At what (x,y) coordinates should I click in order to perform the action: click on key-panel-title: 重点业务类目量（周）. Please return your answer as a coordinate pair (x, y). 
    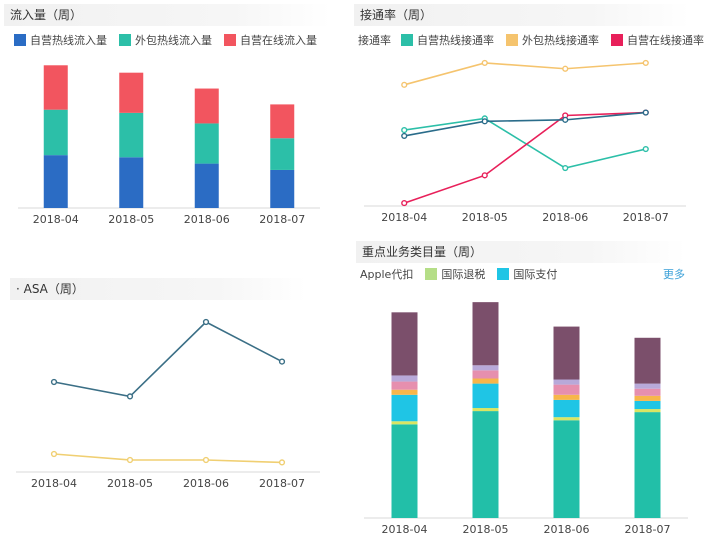
    Looking at the image, I should click on (521, 252).